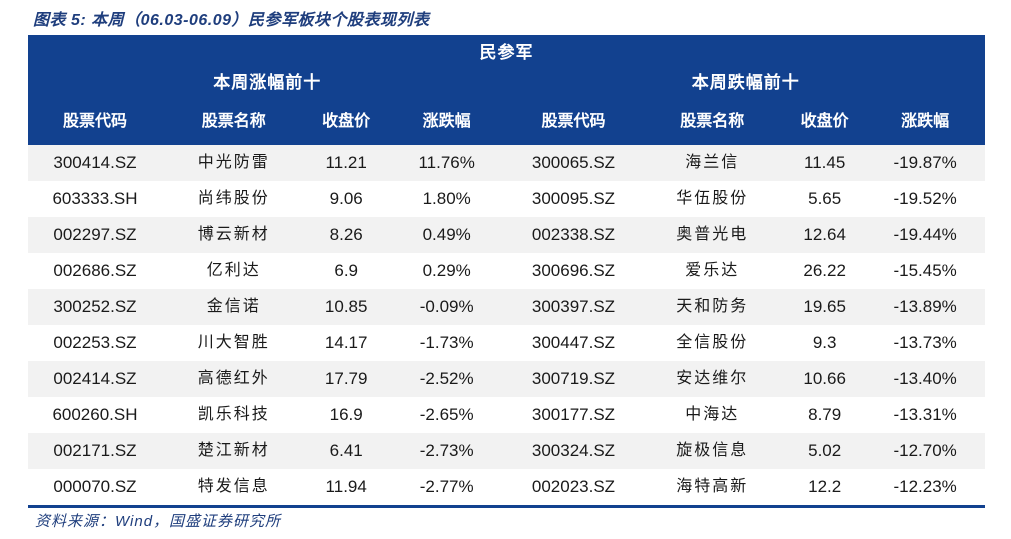  What do you see at coordinates (573, 378) in the screenshot?
I see `stock-code-cell: 300719.SZ` at bounding box center [573, 378].